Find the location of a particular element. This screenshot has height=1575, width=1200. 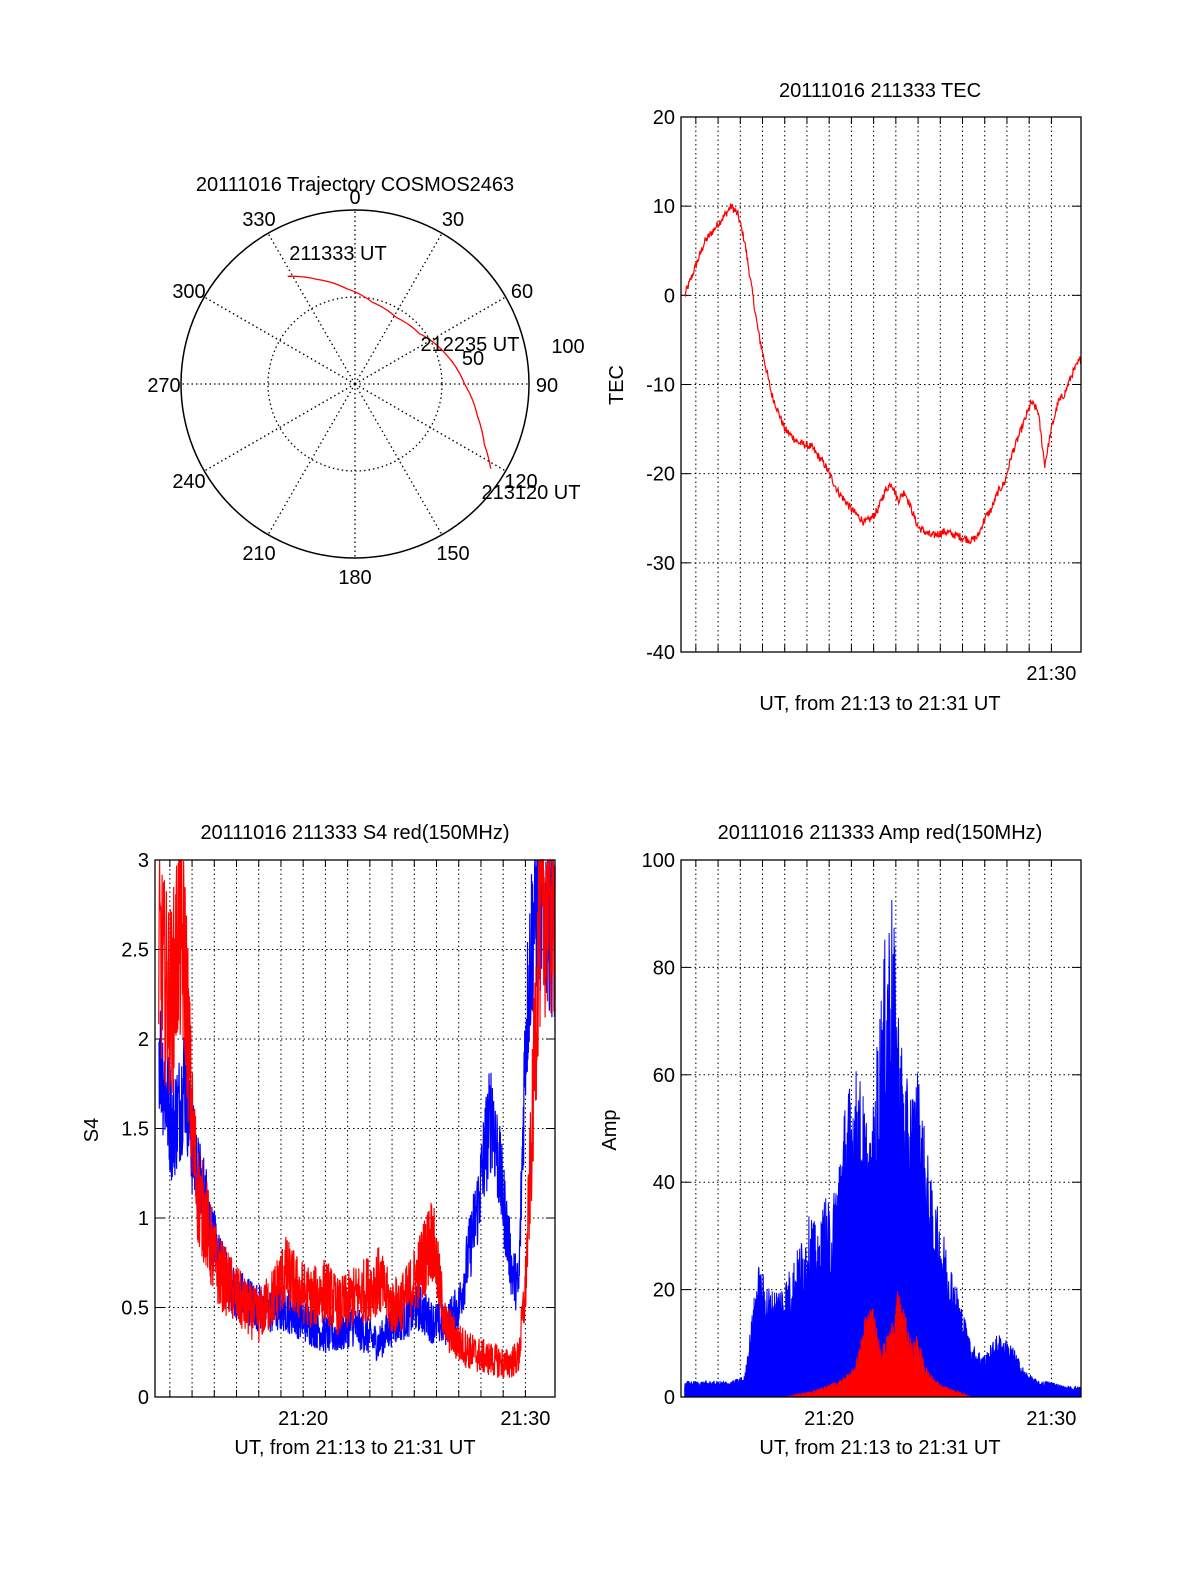

y-tick-label: 60 is located at coordinates (664, 1076).